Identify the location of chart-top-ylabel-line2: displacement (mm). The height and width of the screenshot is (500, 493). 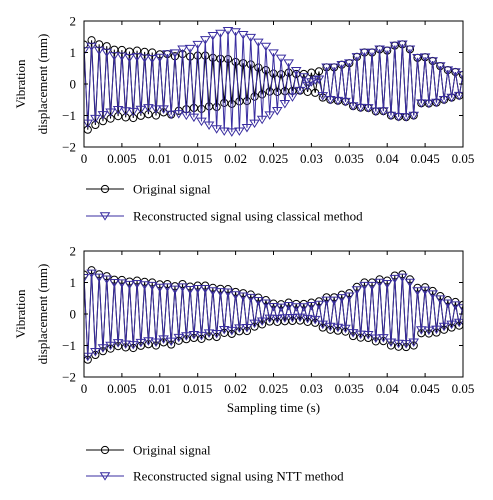
(42, 84).